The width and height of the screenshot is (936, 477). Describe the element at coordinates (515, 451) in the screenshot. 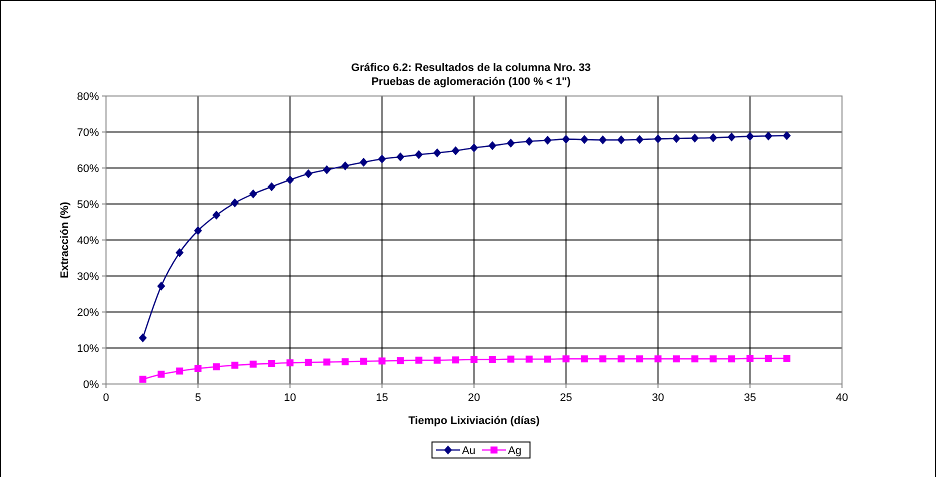

I see `legend-label: Ag` at that location.